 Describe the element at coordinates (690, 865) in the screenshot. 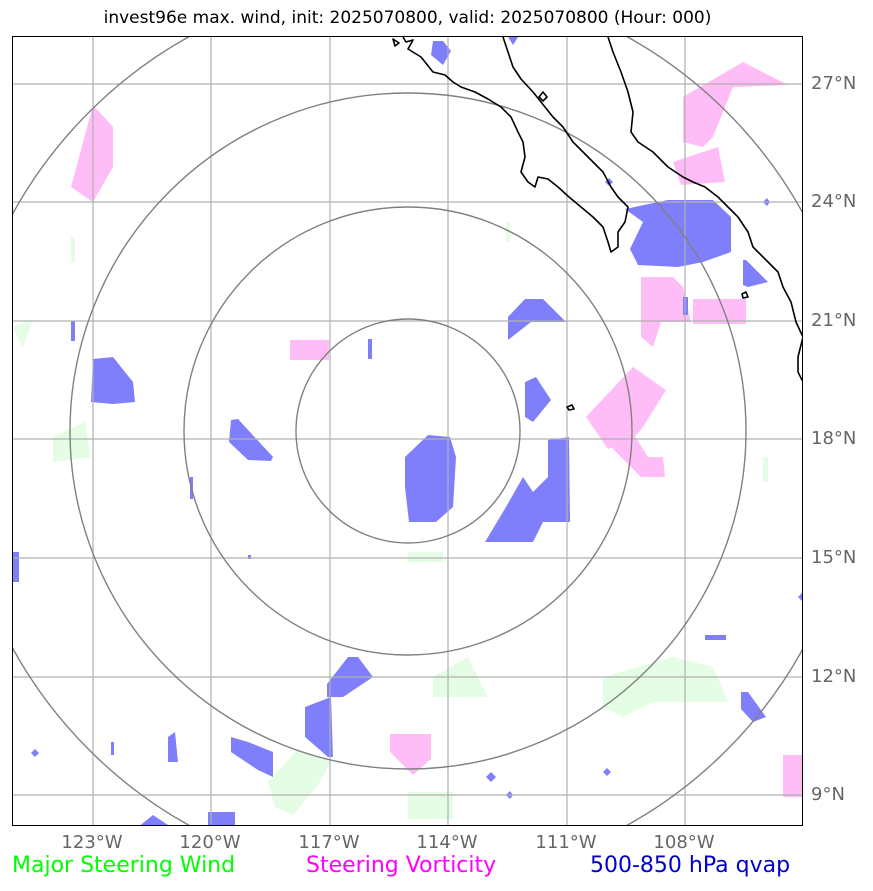

I see `legend-qvap: 500-850 hPa qvap` at that location.